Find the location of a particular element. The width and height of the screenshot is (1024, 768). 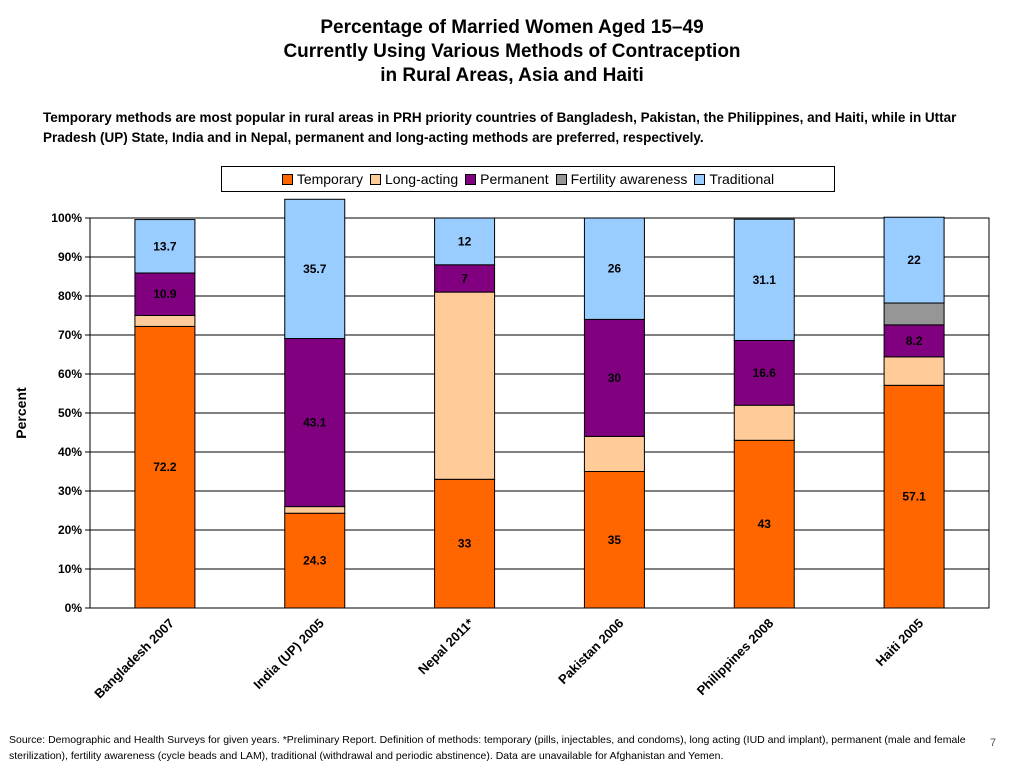

y-tick-label: 20% is located at coordinates (70, 530).